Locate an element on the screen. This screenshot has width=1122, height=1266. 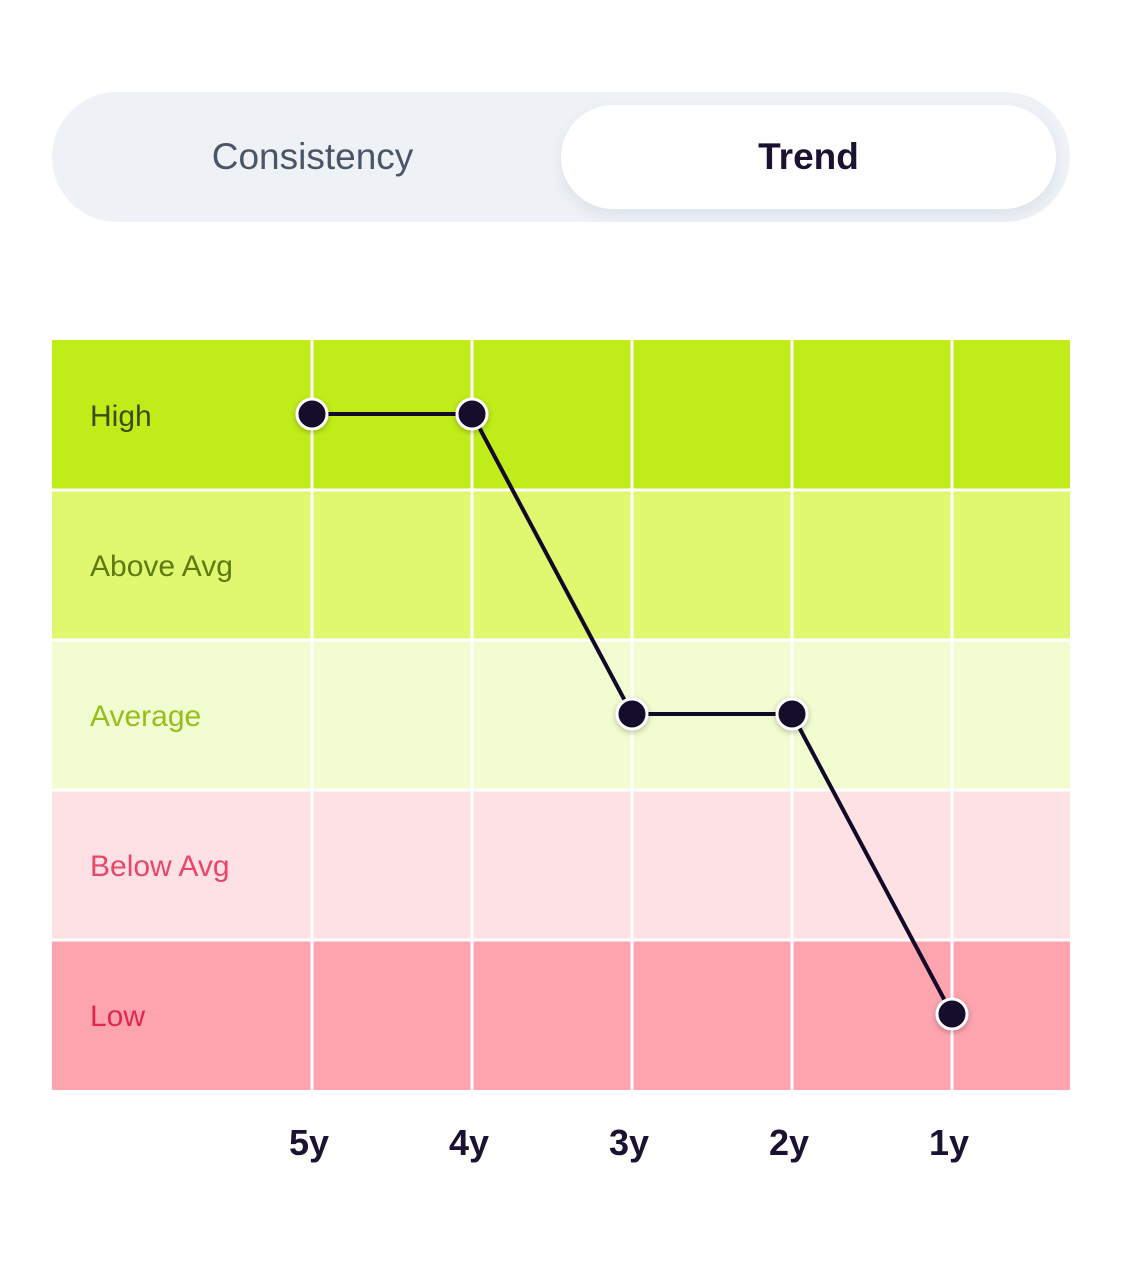
band-high is located at coordinates (561, 415).